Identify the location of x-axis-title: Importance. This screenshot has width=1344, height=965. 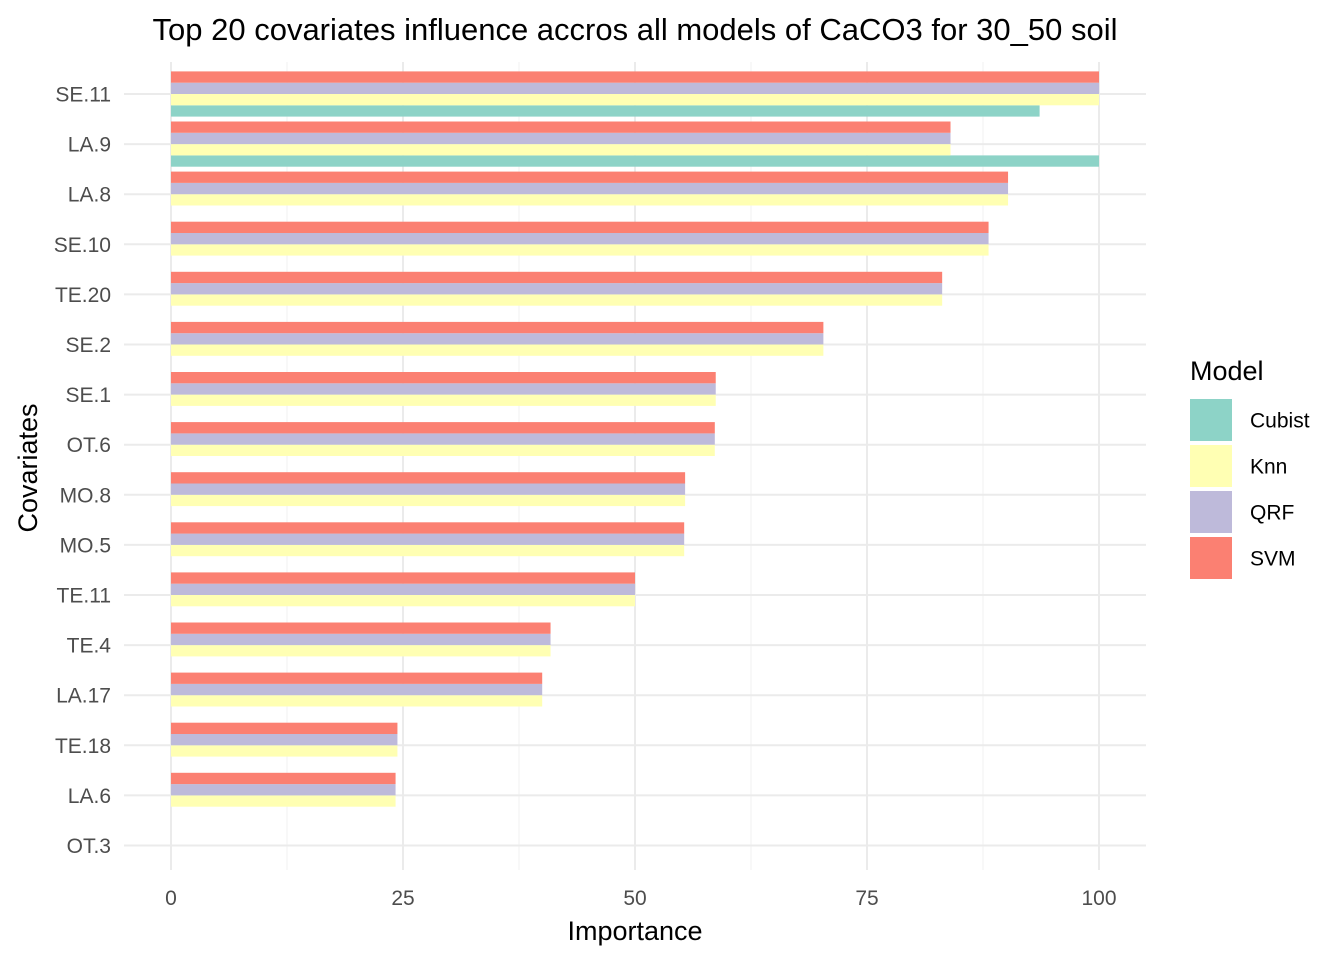
(634, 931).